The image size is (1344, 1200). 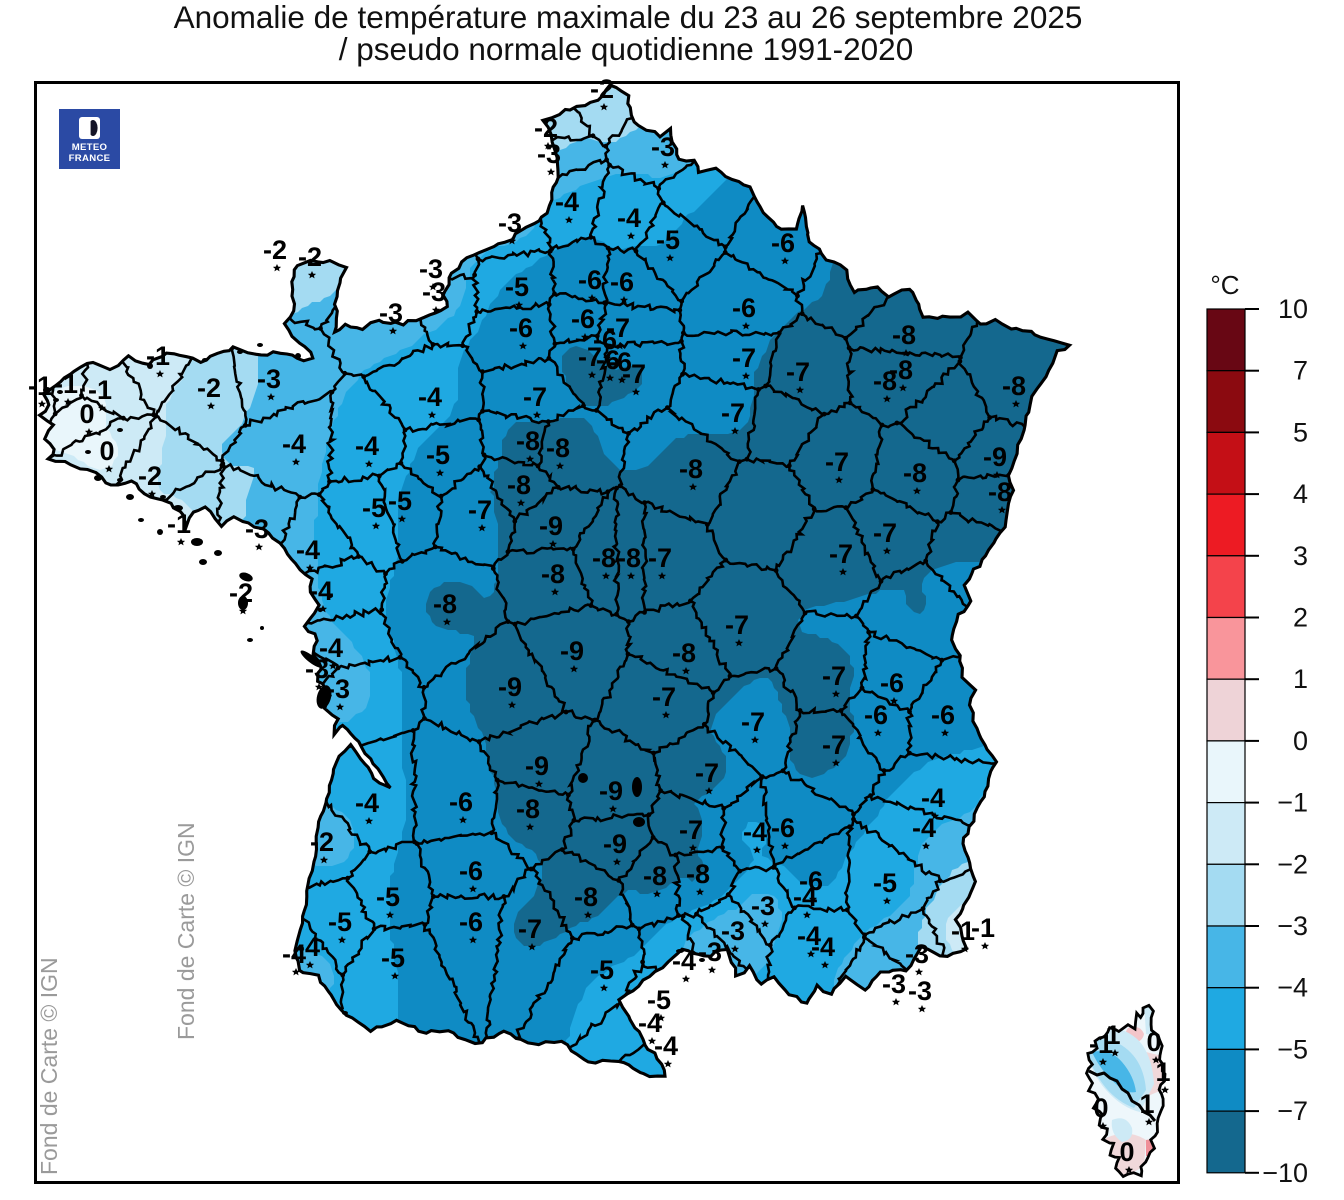 What do you see at coordinates (1300, 618) in the screenshot?
I see `svg-text: 2` at bounding box center [1300, 618].